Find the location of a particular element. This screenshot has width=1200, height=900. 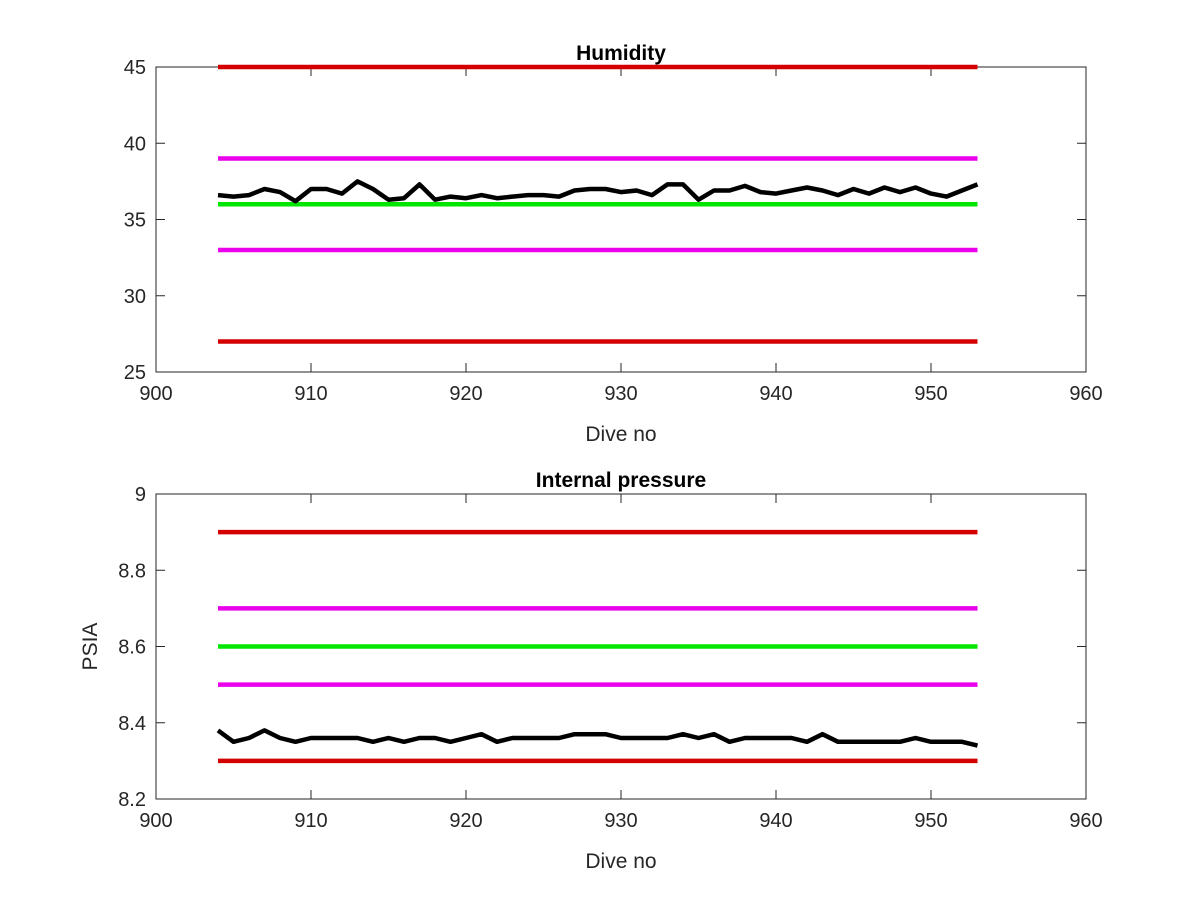

humidity-x-tick-label: 910 is located at coordinates (310, 394).